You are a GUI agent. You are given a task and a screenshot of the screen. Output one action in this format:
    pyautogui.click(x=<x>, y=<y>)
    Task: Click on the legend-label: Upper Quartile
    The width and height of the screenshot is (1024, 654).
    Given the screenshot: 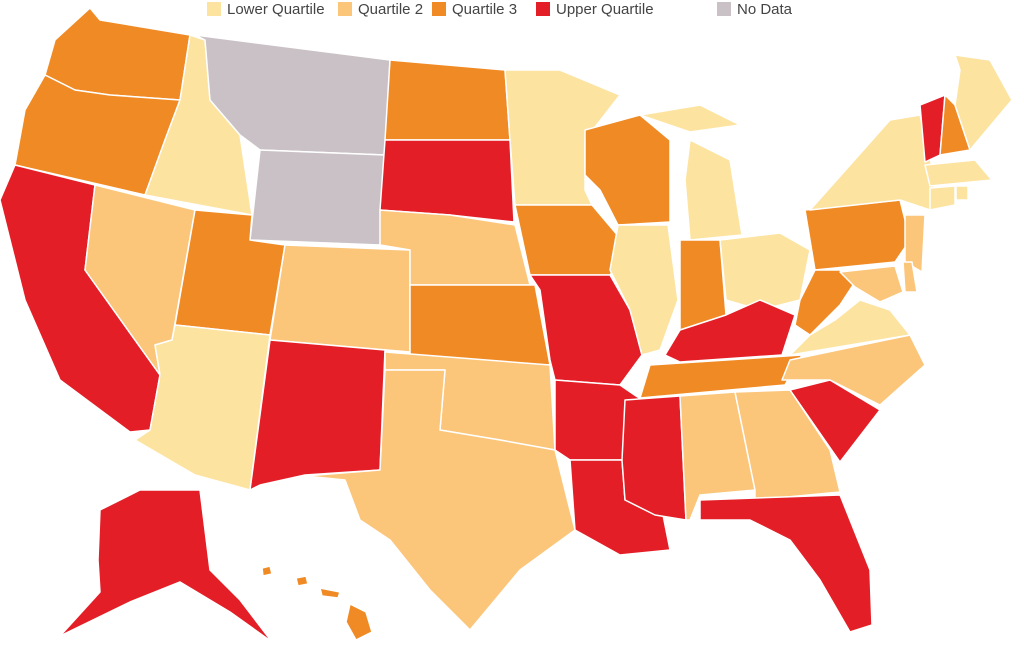 What is the action you would take?
    pyautogui.click(x=605, y=9)
    